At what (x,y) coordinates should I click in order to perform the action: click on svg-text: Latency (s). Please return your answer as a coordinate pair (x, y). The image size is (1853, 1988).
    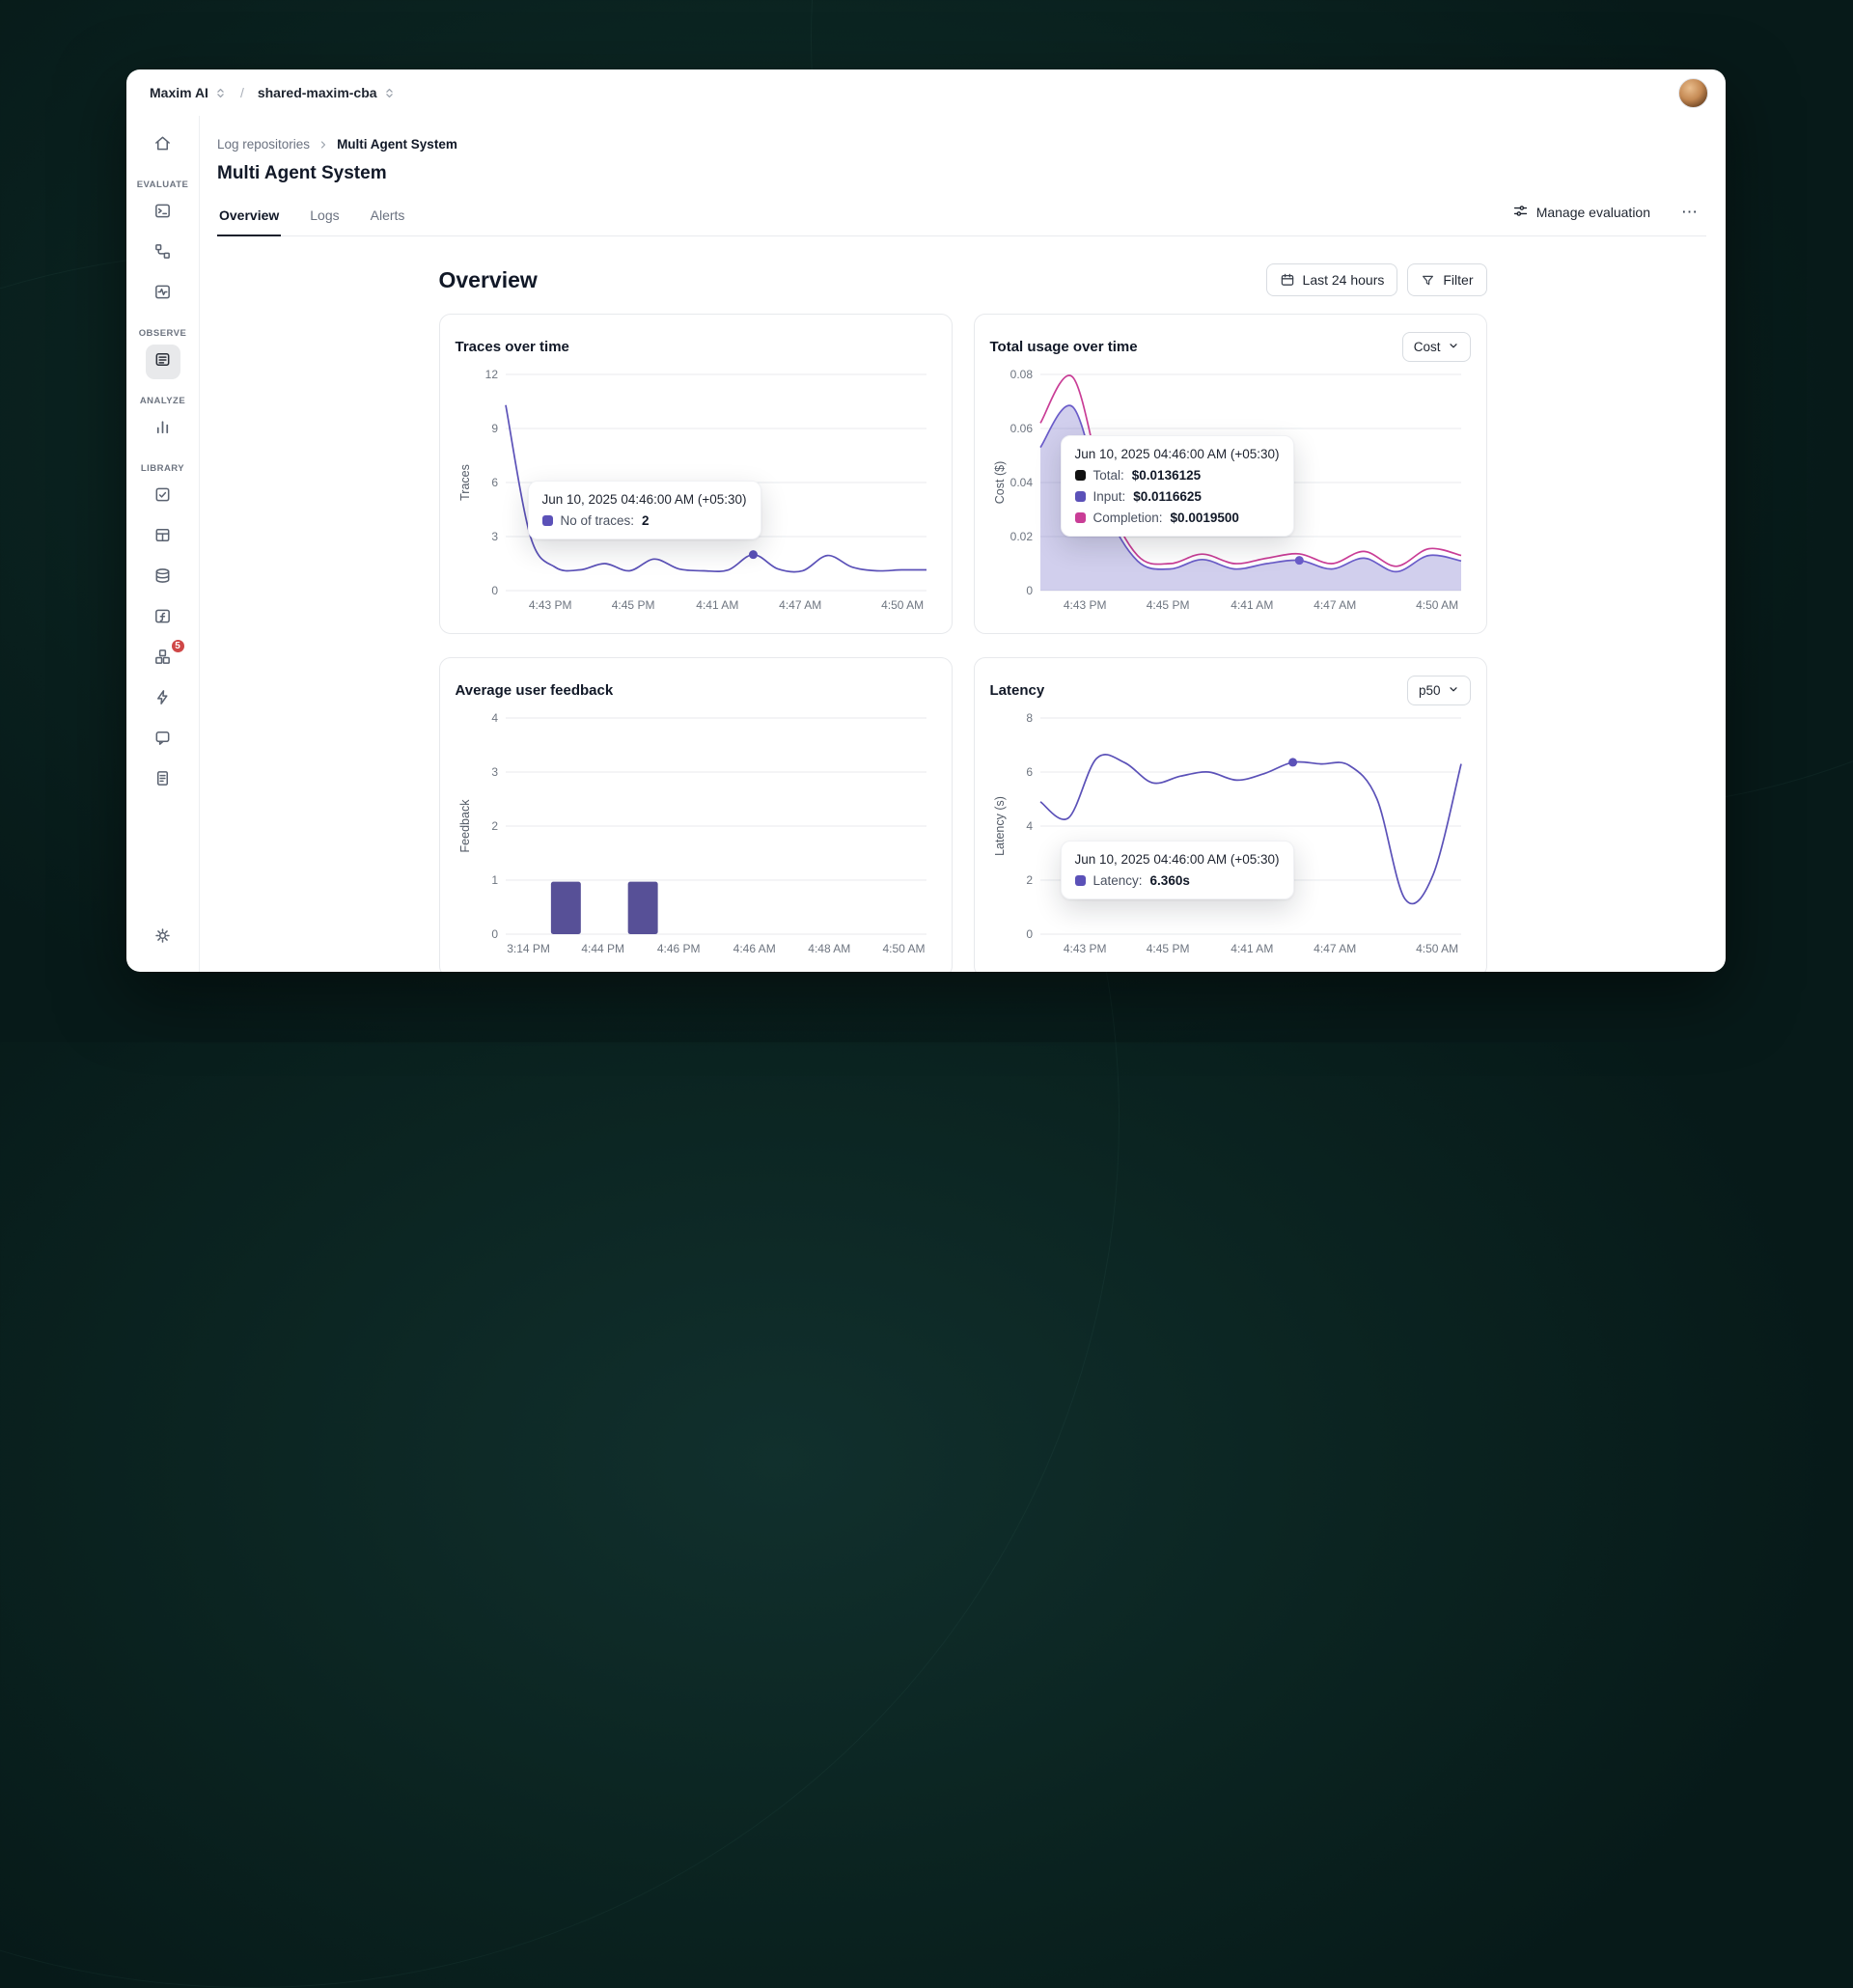
    Looking at the image, I should click on (1000, 826).